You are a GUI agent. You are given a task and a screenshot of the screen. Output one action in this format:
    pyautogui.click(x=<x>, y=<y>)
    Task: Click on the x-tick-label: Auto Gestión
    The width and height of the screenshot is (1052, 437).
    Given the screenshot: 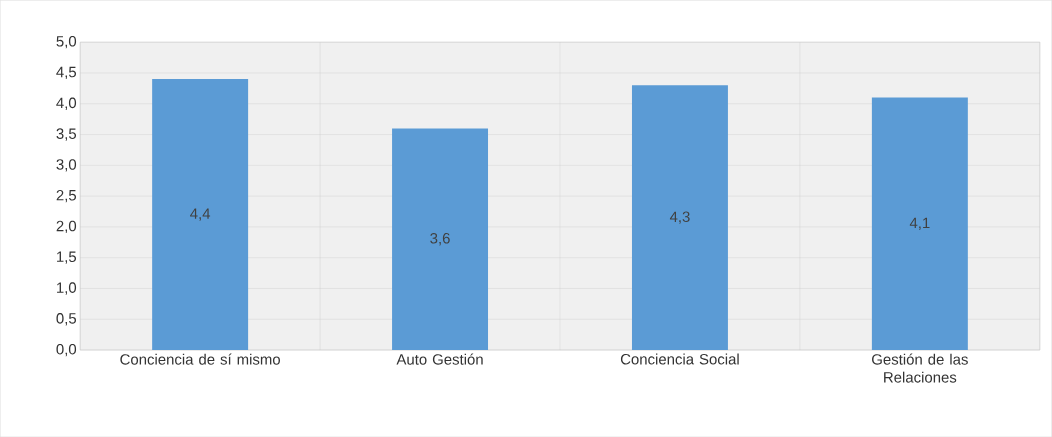 What is the action you would take?
    pyautogui.click(x=439, y=359)
    